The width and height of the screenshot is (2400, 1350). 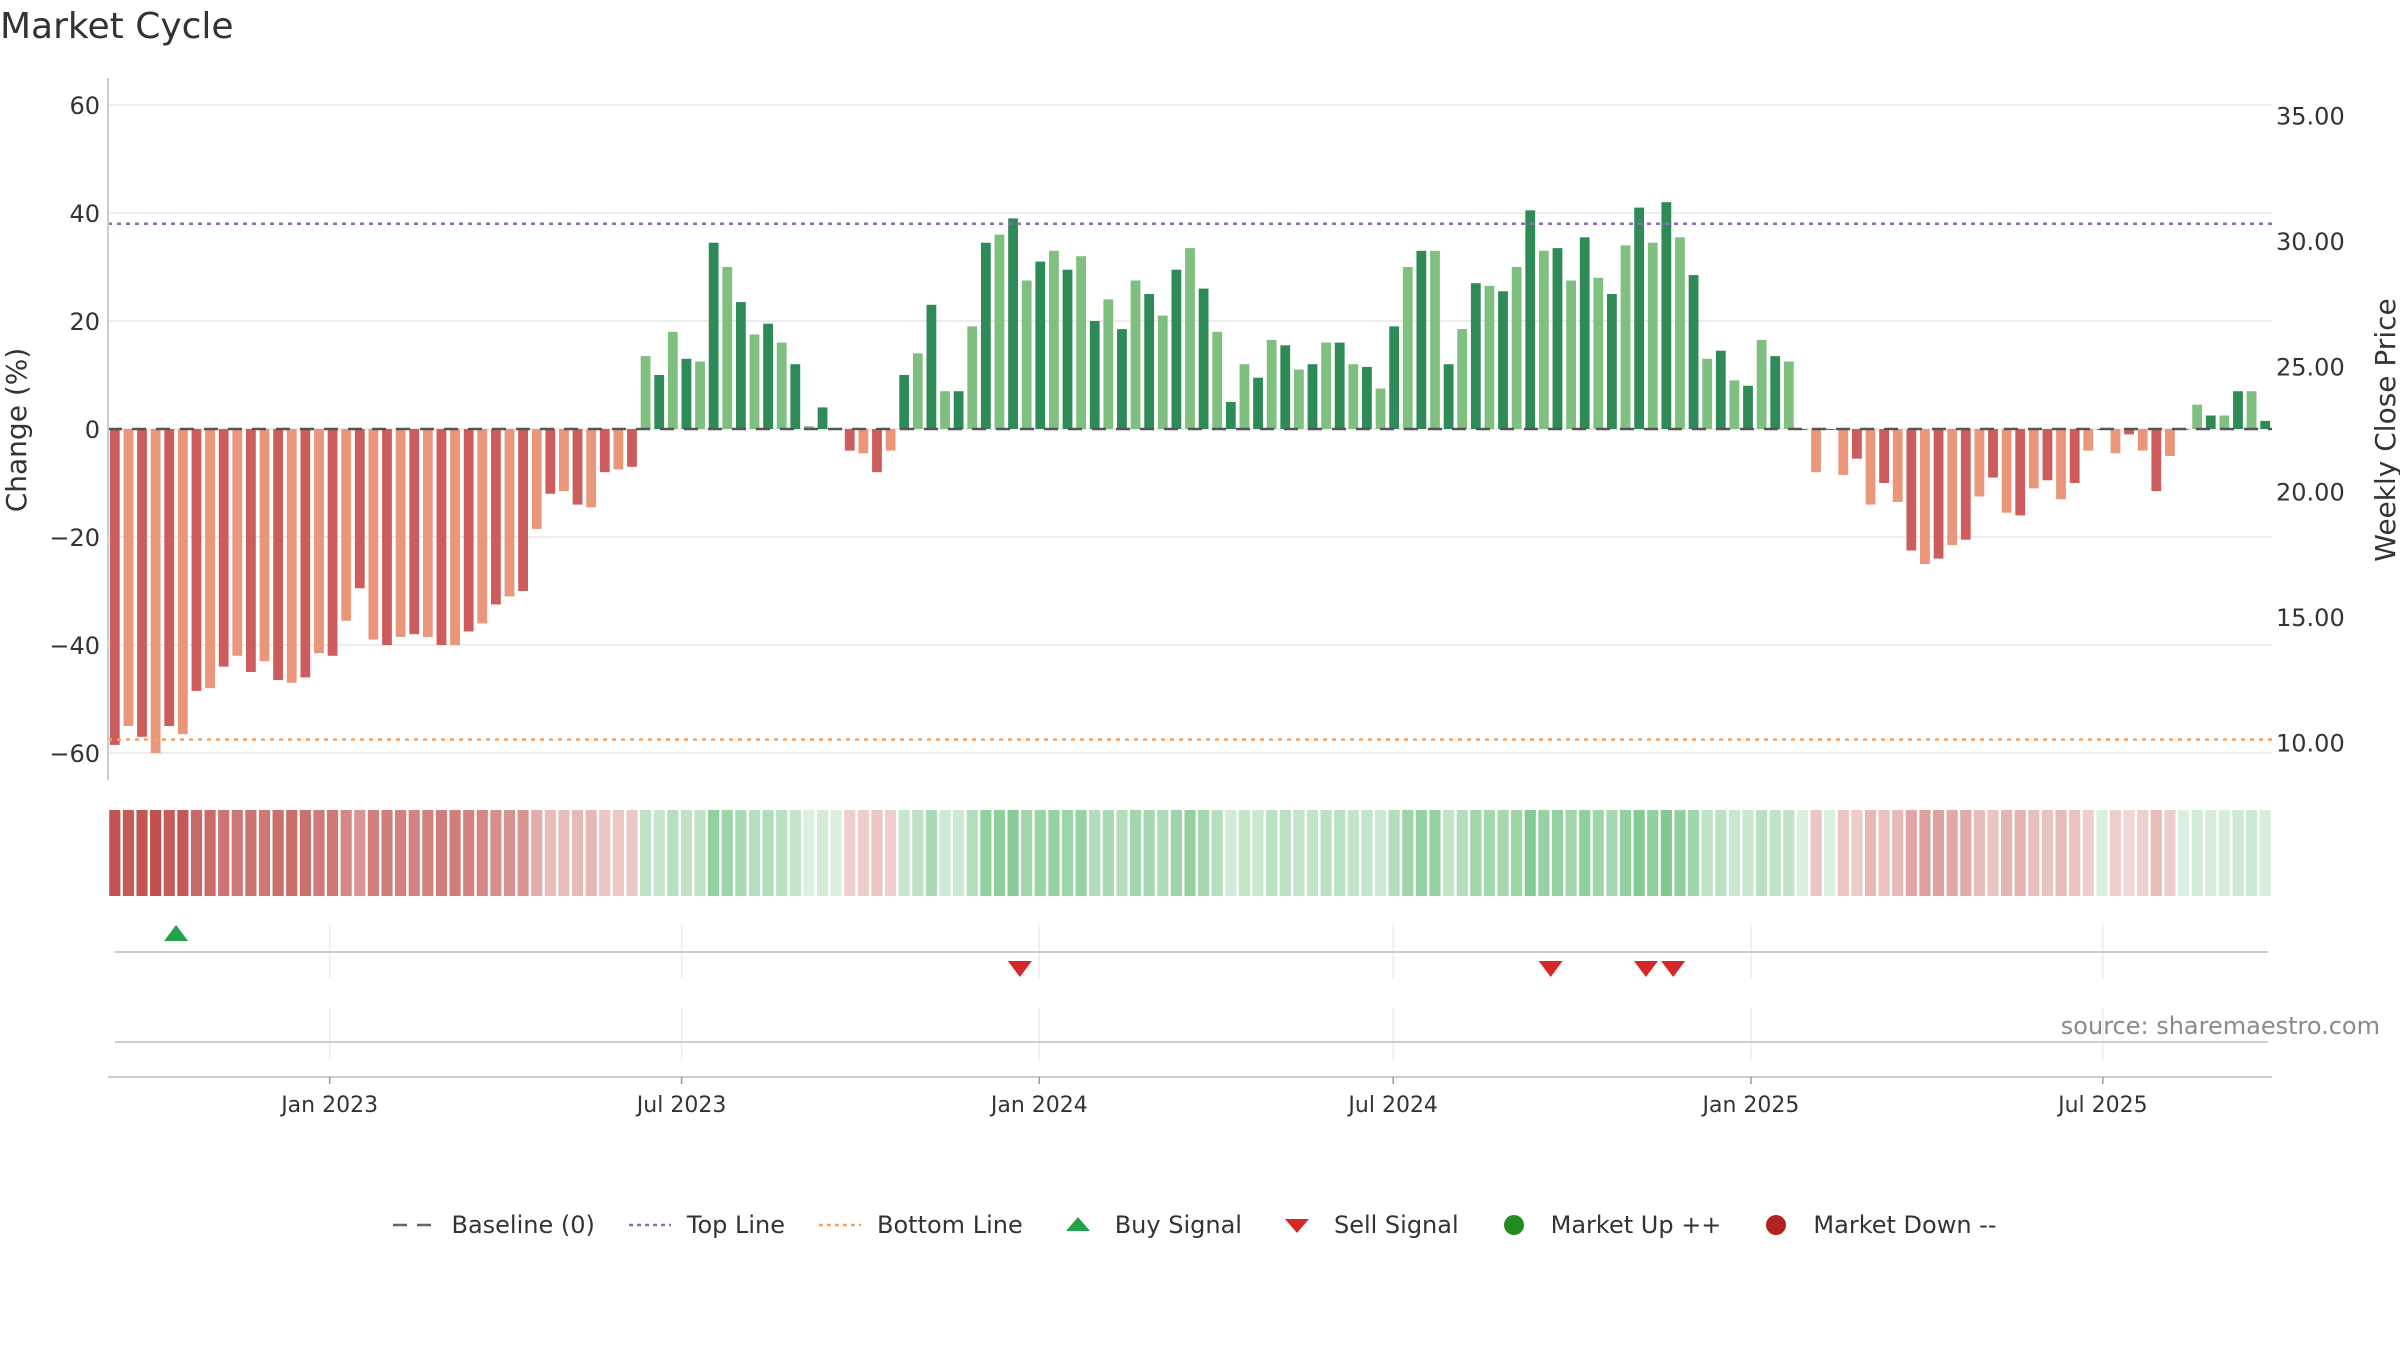 What do you see at coordinates (649, 1225) in the screenshot?
I see `dot-legend-icon` at bounding box center [649, 1225].